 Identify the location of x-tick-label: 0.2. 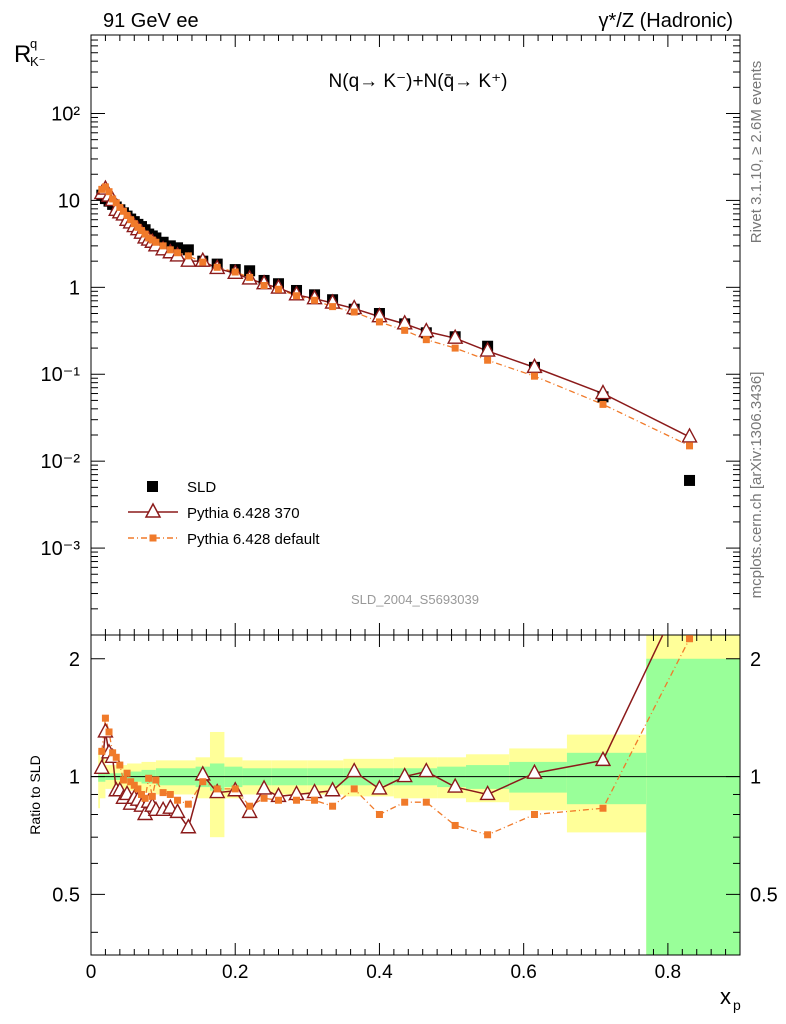
(235, 972).